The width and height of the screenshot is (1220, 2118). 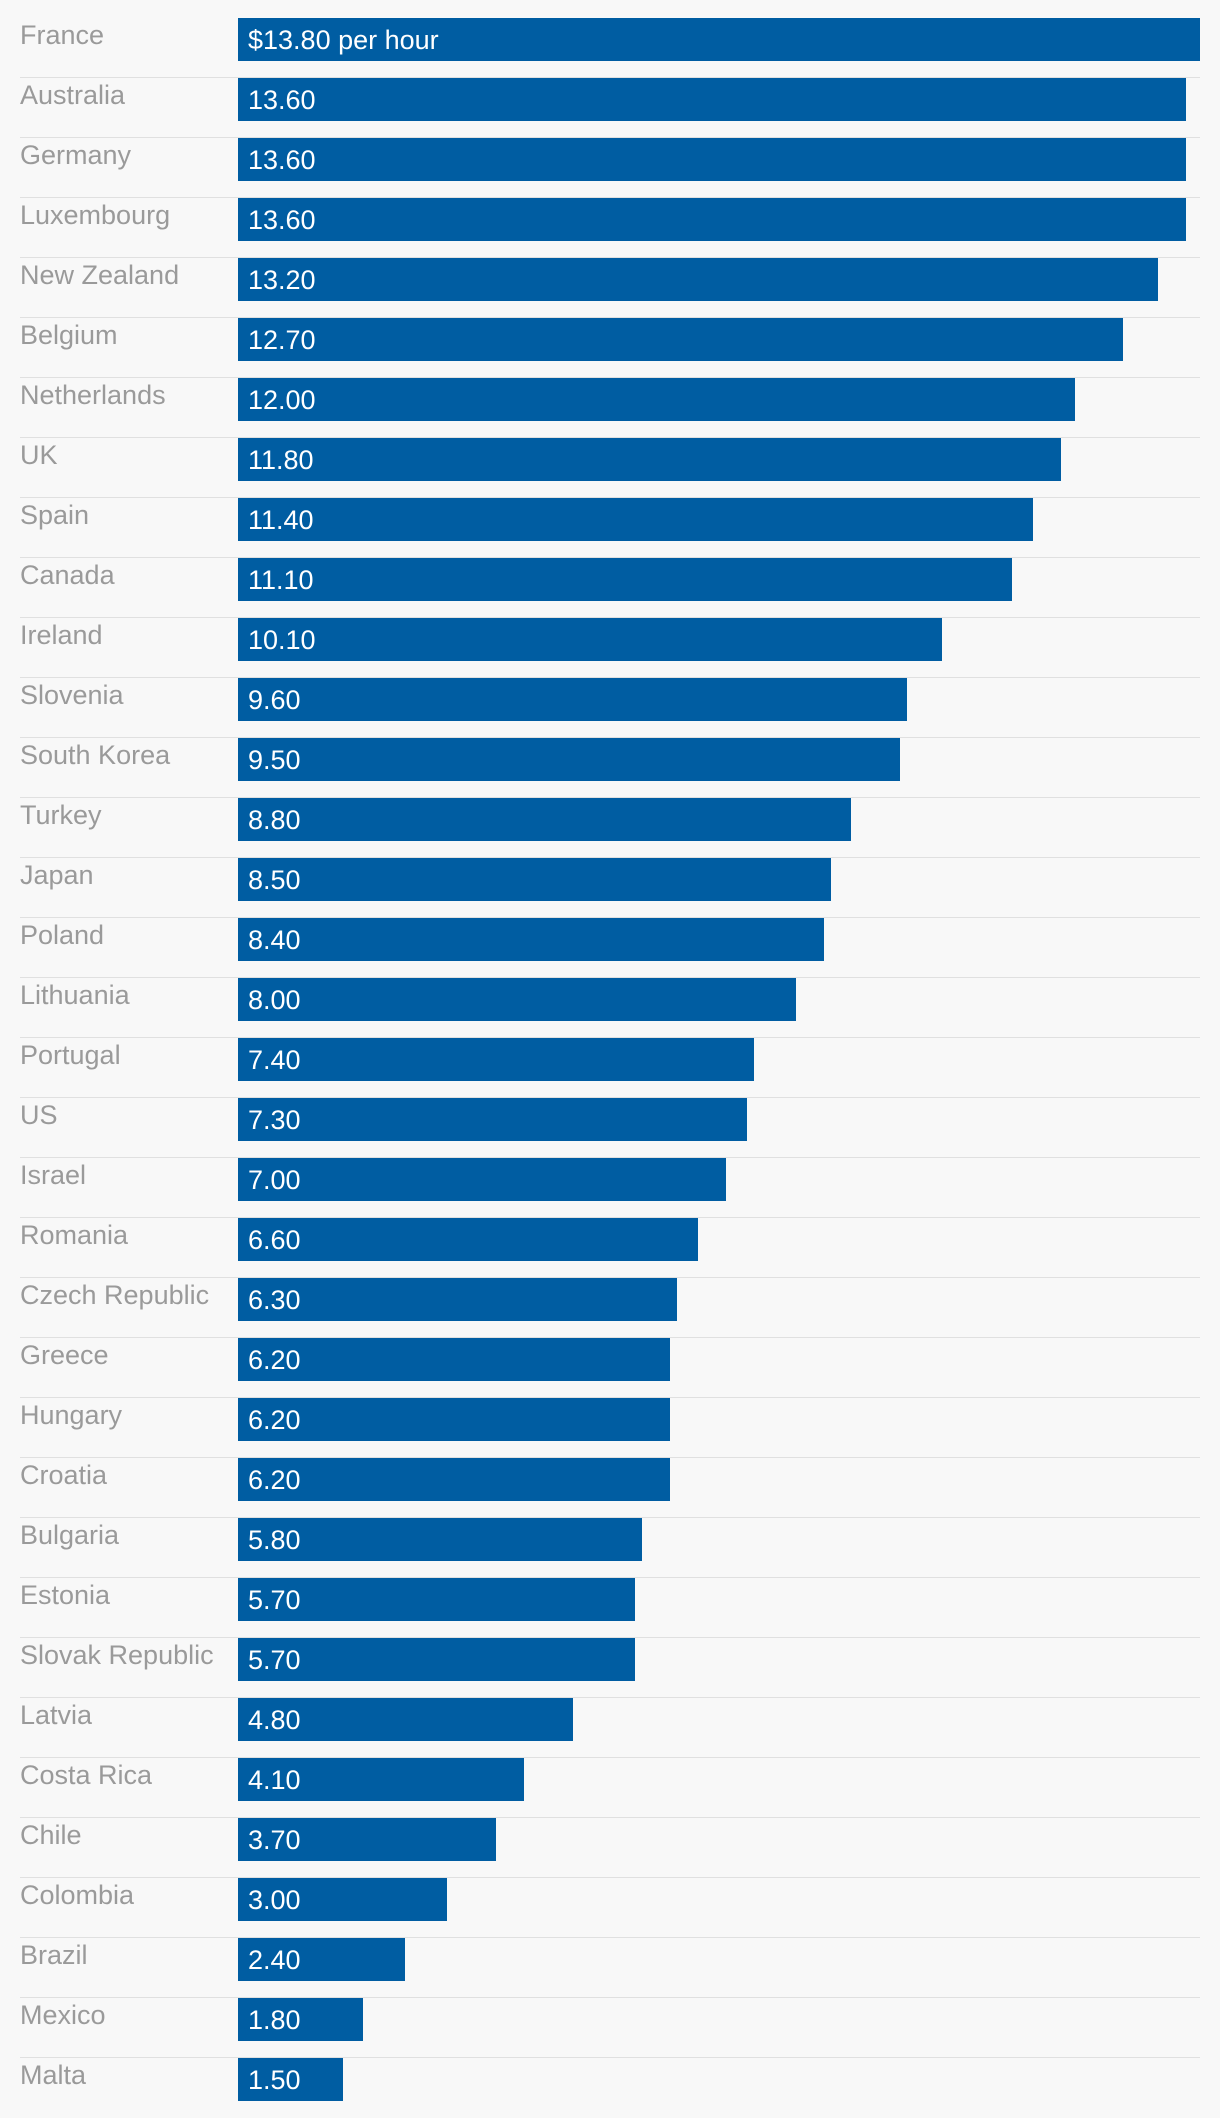 What do you see at coordinates (281, 460) in the screenshot?
I see `value-label: 11.80` at bounding box center [281, 460].